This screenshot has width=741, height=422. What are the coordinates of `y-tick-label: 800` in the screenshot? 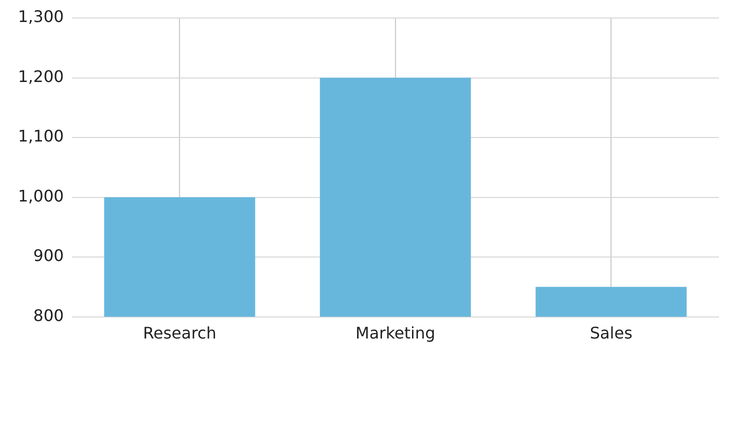 It's located at (48, 315).